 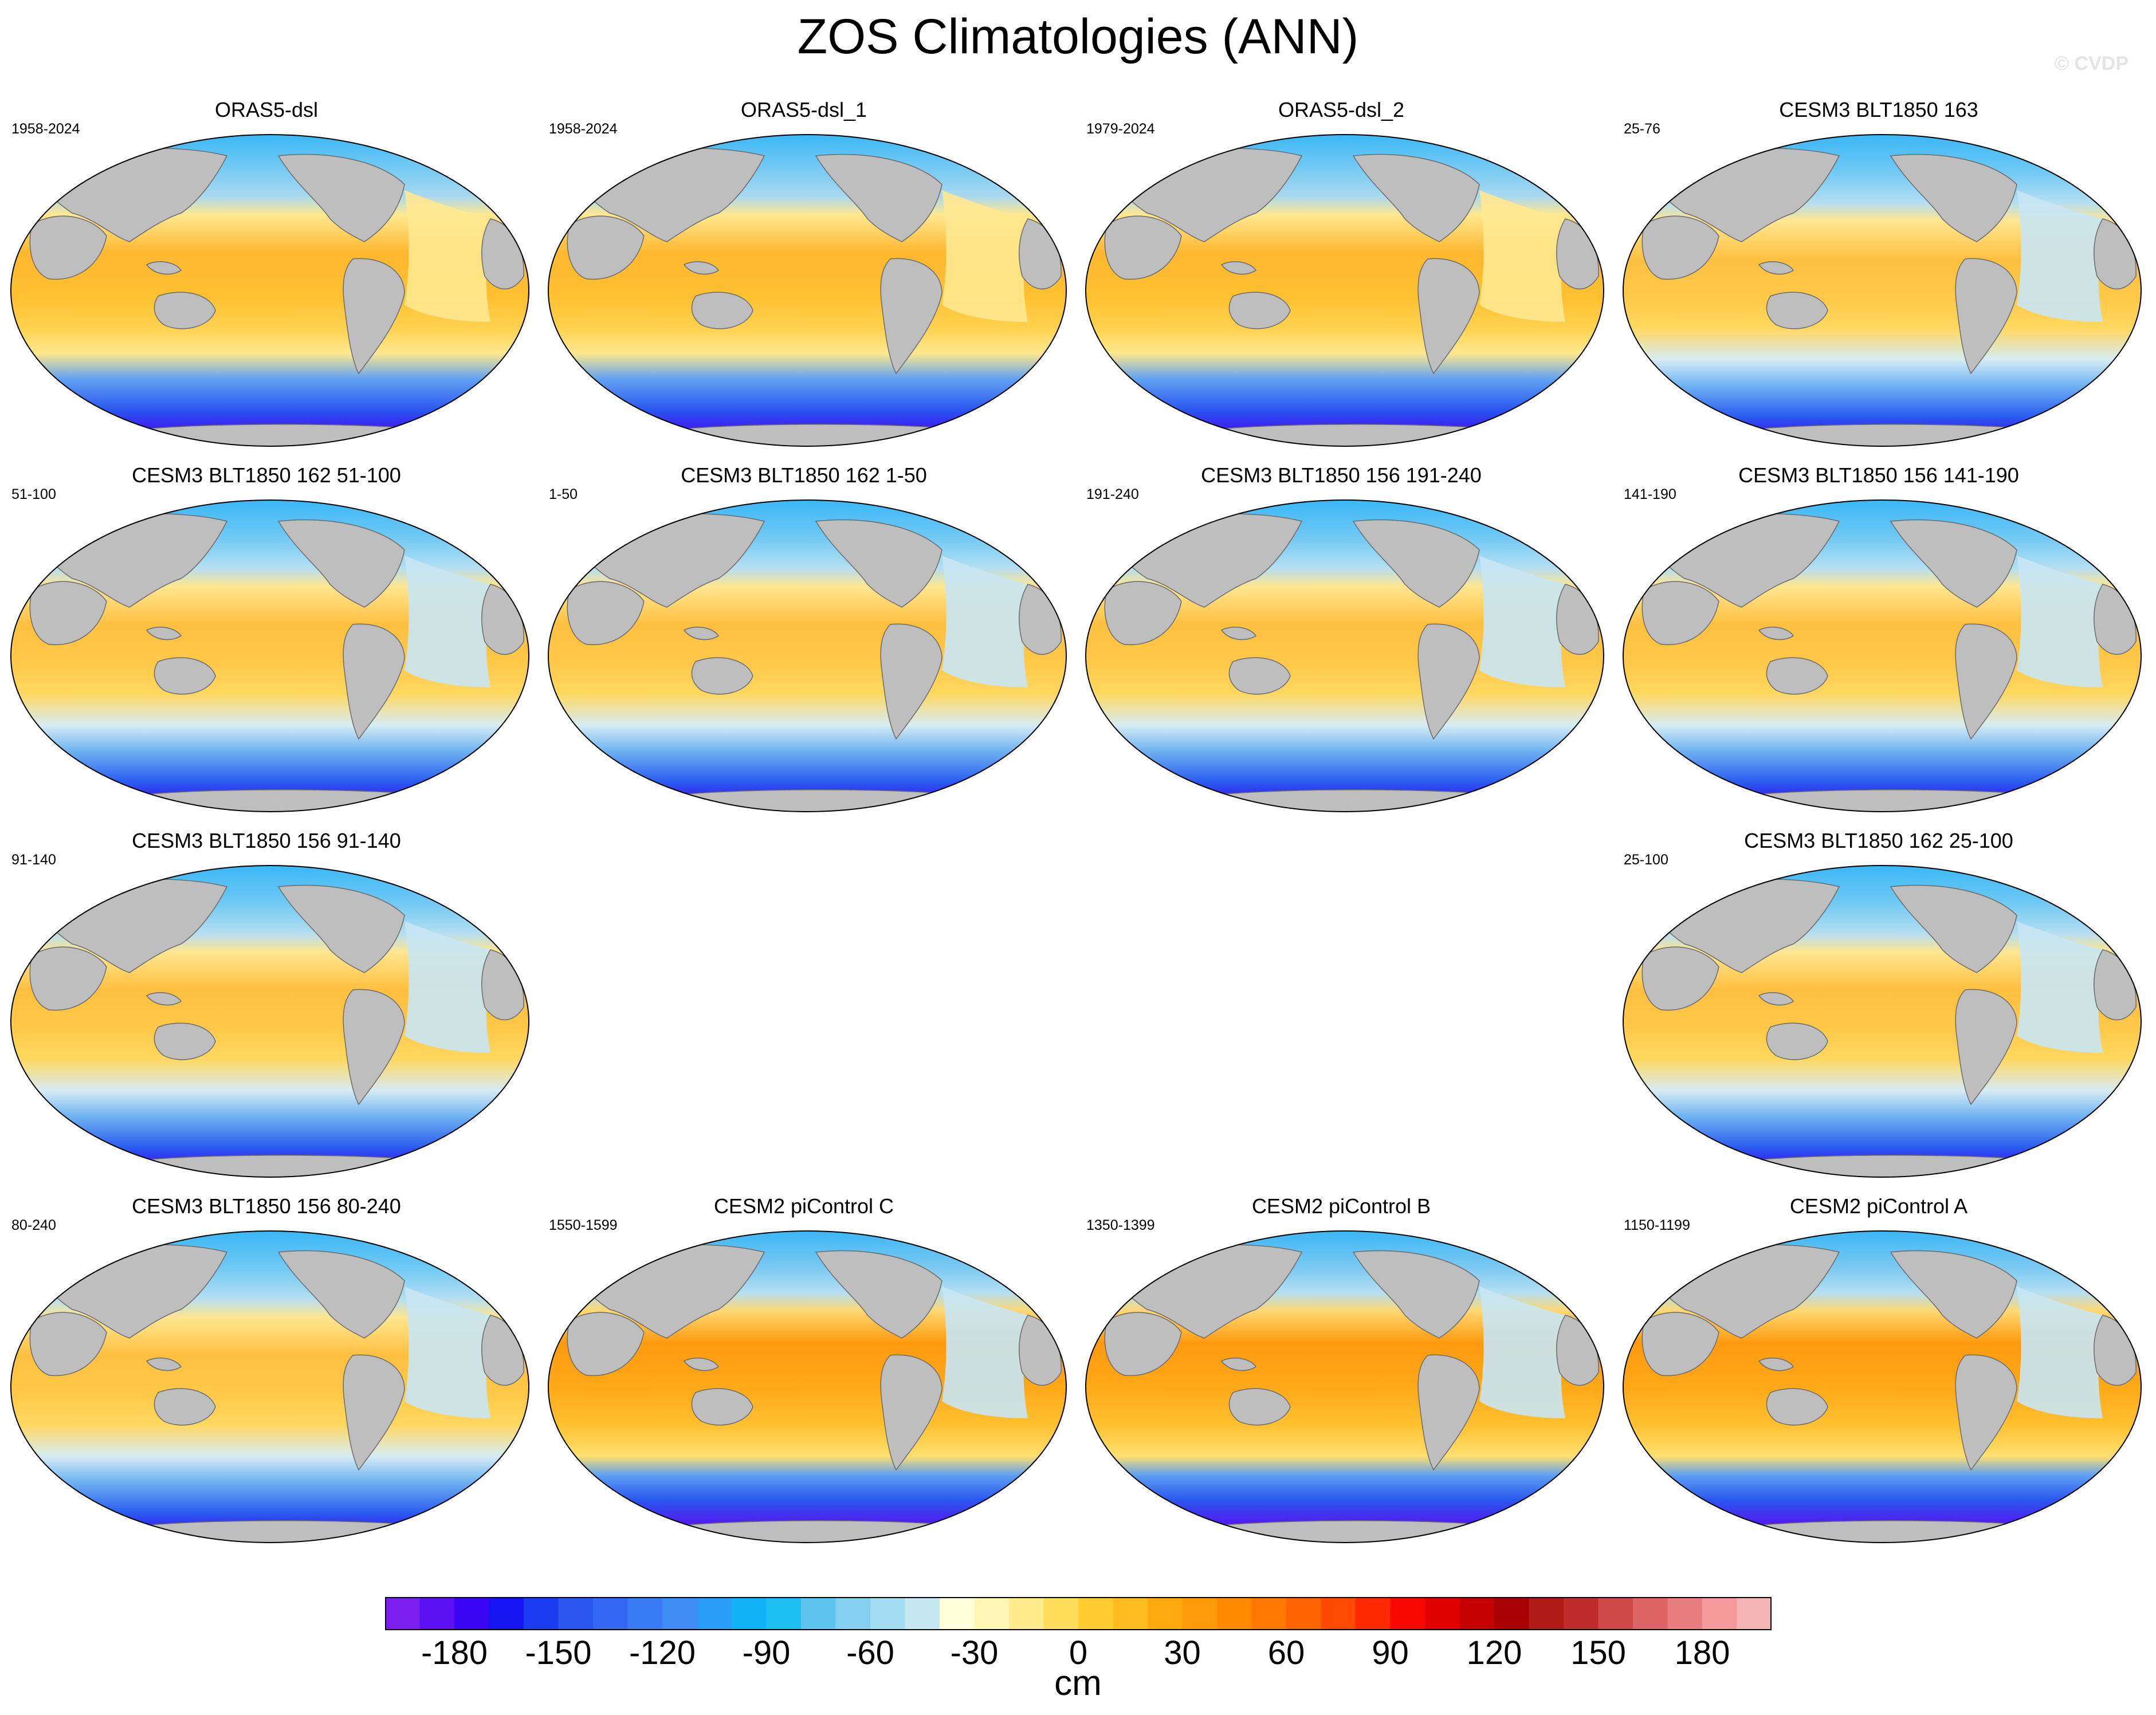 I want to click on copyright-watermark: © CVDP, so click(x=2091, y=63).